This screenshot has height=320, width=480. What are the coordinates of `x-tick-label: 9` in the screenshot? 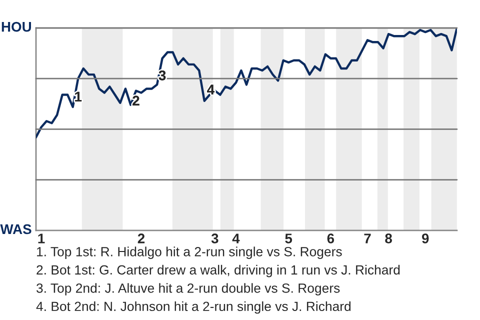 It's located at (425, 239).